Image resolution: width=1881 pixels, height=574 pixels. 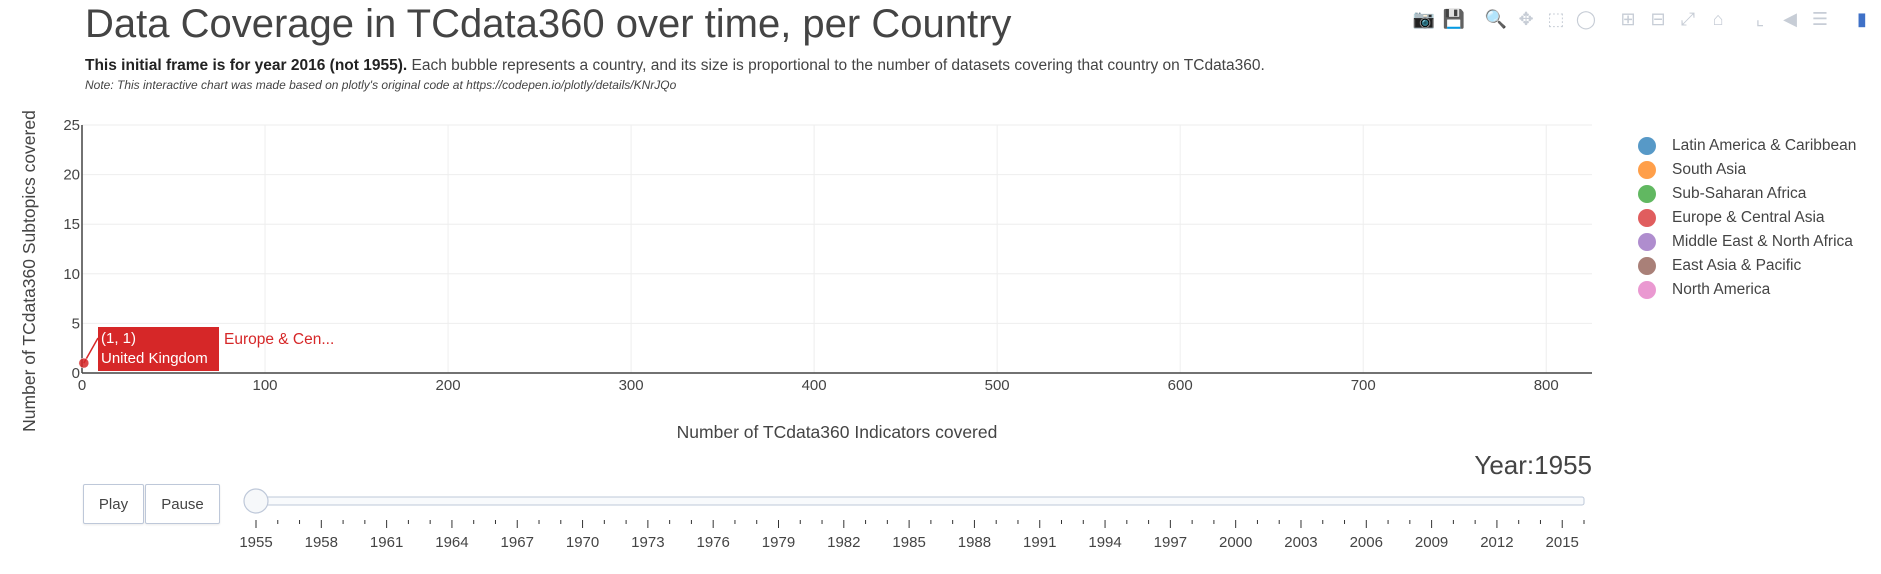 What do you see at coordinates (1760, 18) in the screenshot?
I see `spike-lines-icon: ⌞` at bounding box center [1760, 18].